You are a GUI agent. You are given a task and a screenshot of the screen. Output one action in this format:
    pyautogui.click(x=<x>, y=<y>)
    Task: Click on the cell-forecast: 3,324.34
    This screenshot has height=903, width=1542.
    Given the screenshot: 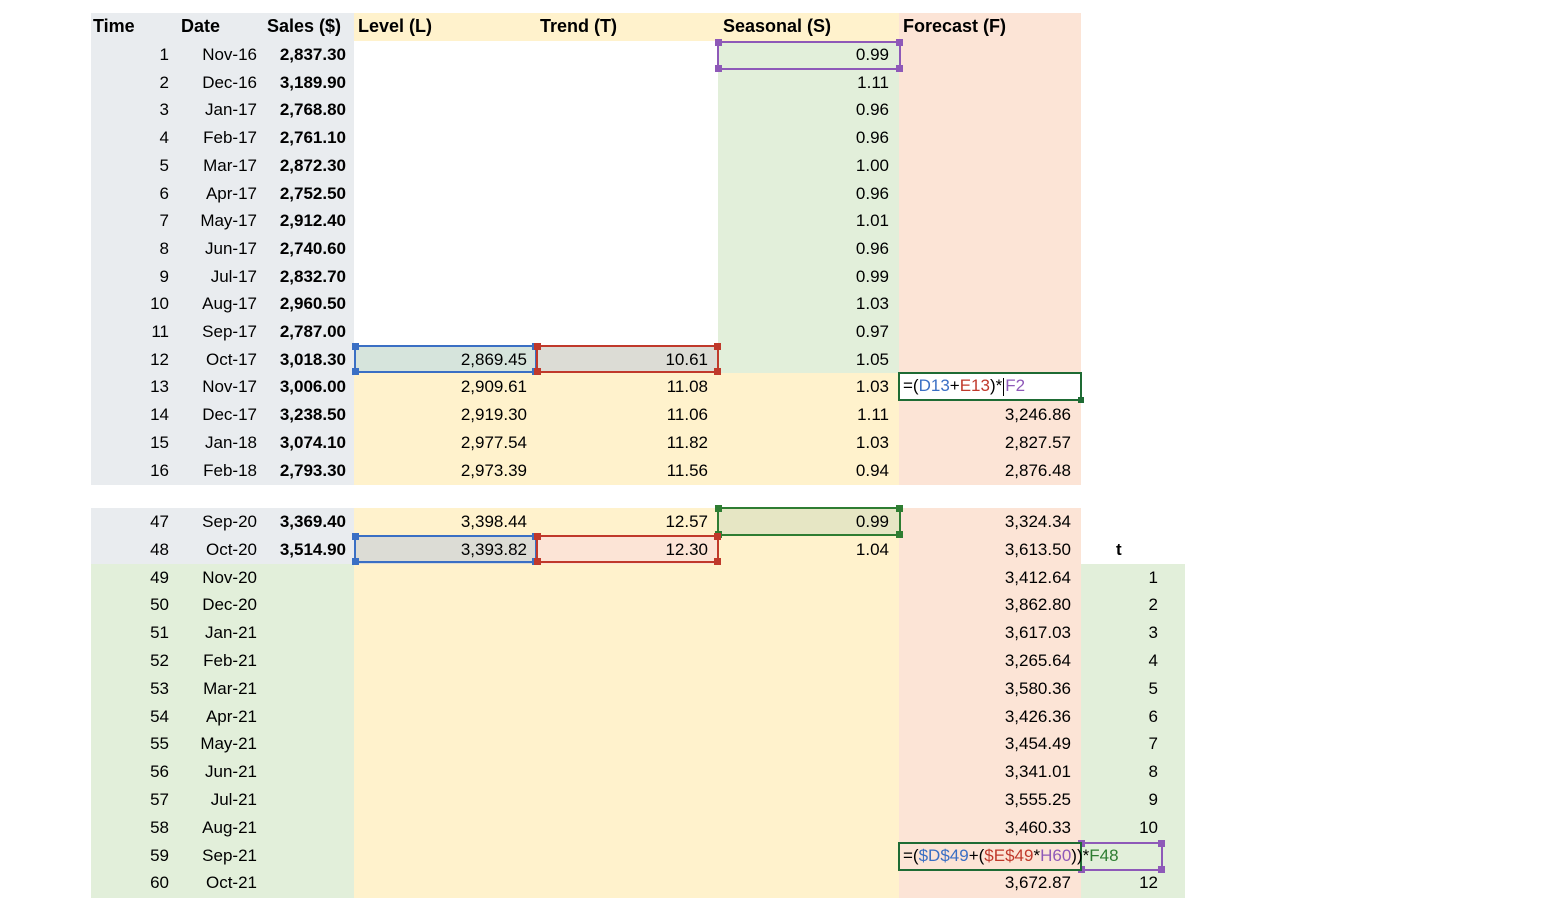 What is the action you would take?
    pyautogui.click(x=990, y=522)
    